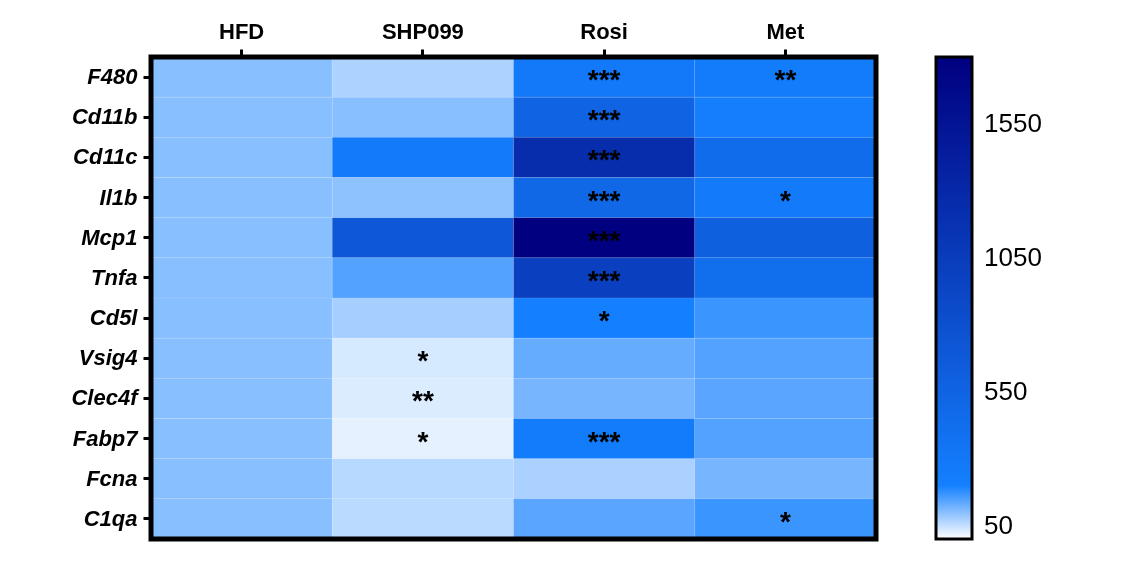 This screenshot has width=1138, height=565. Describe the element at coordinates (998, 524) in the screenshot. I see `color-bar-label: 50` at that location.